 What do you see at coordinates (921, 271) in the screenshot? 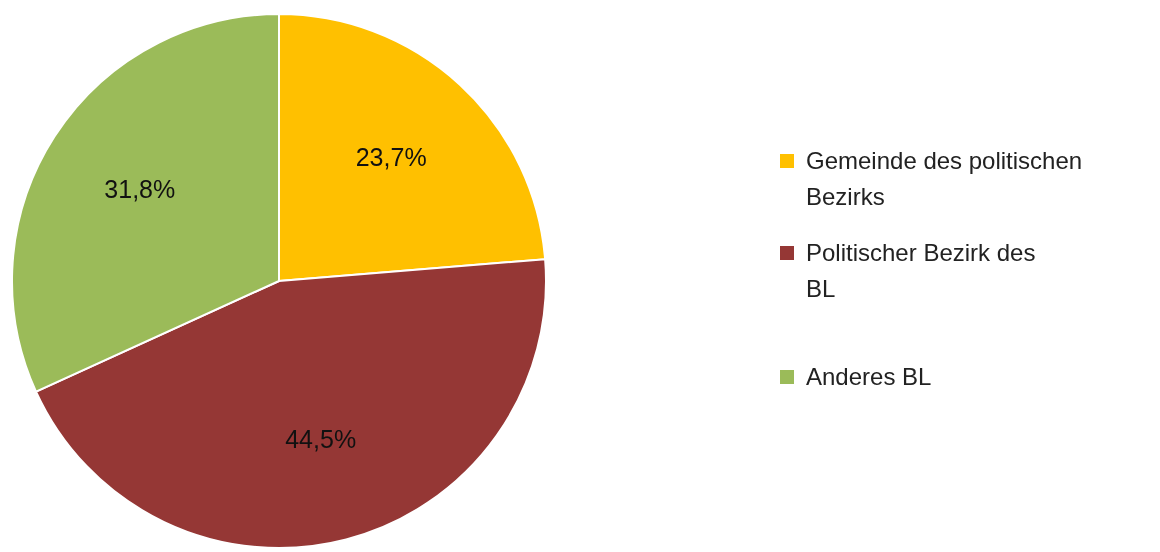
I see `legend-label: Politischer Bezirk des BL` at bounding box center [921, 271].